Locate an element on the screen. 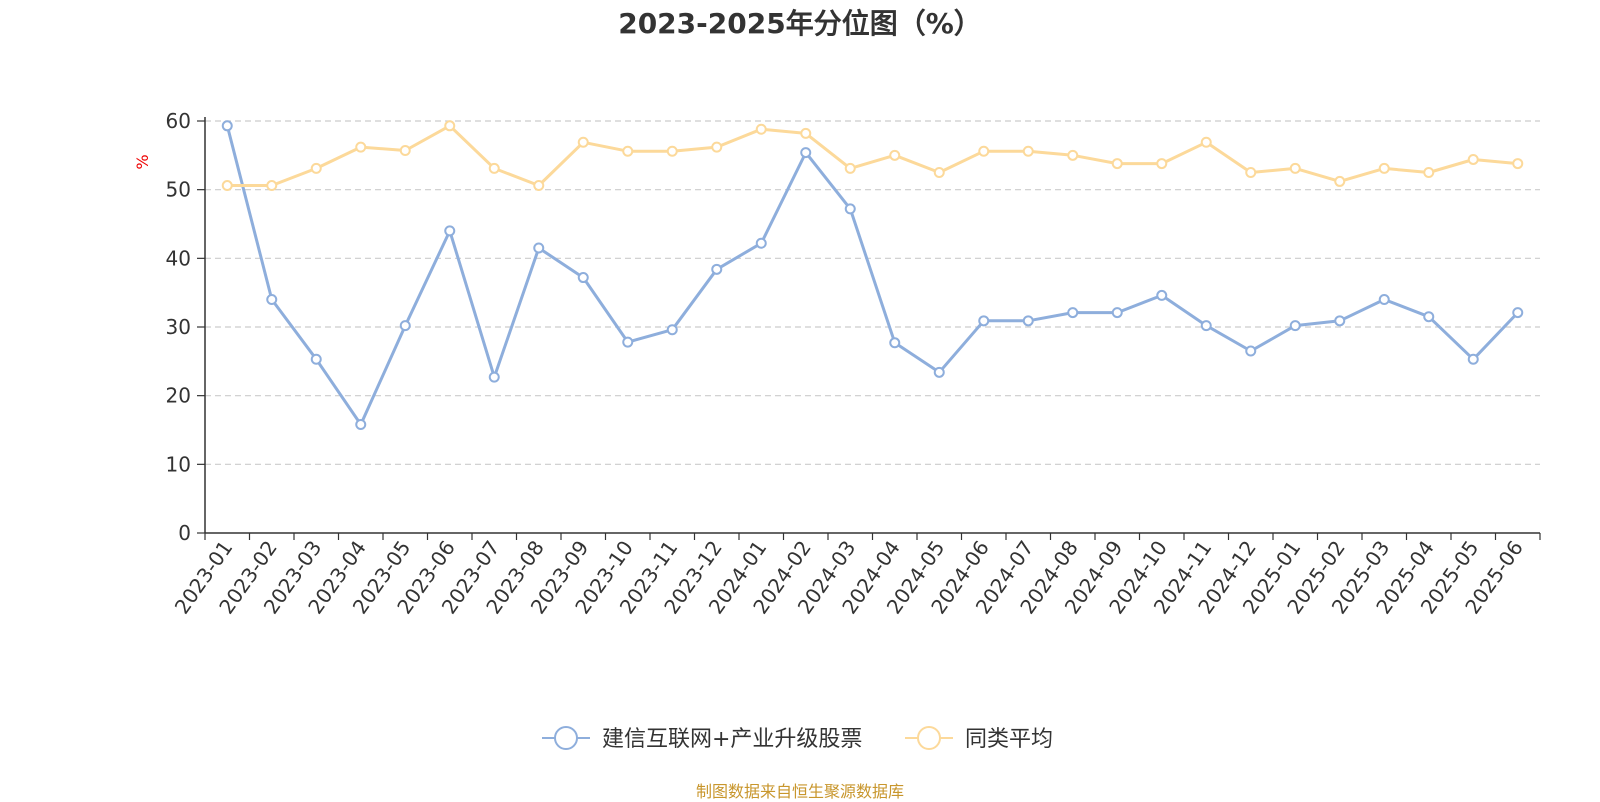 This screenshot has height=802, width=1600. y-tick-label: 0 is located at coordinates (184, 533).